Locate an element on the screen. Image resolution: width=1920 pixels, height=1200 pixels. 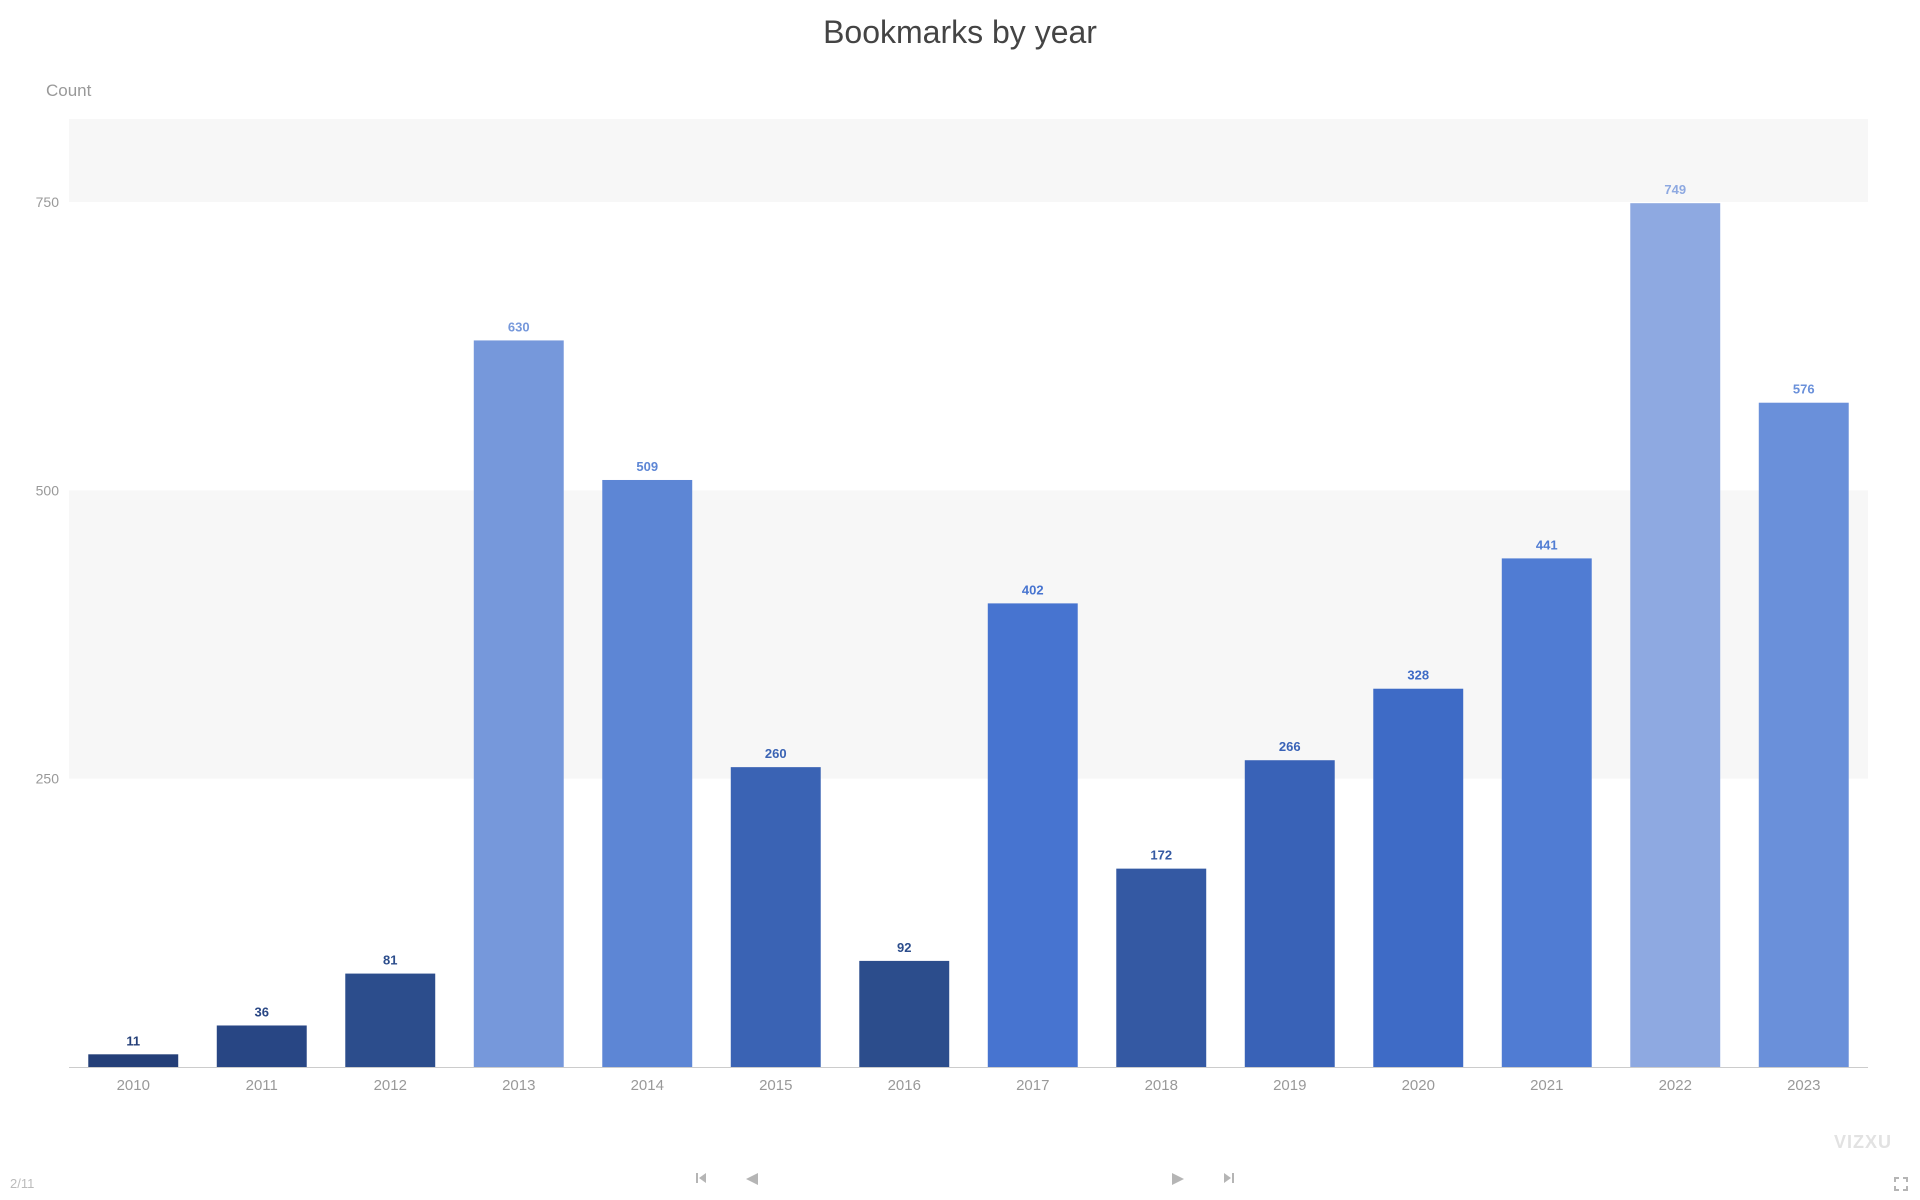
bar-value-label: 441 is located at coordinates (1547, 544).